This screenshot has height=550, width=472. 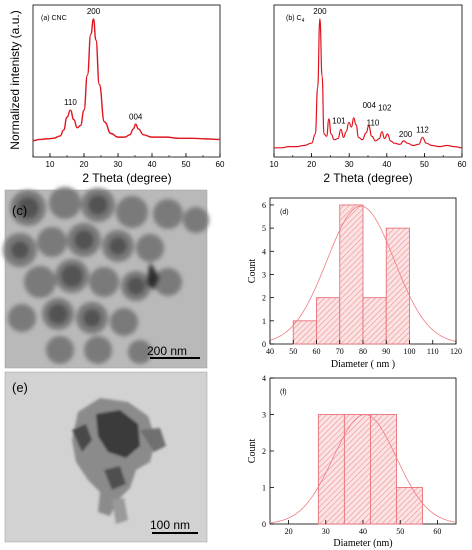 I want to click on panel-f-xlabel: Diameter (nm), so click(x=362, y=543).